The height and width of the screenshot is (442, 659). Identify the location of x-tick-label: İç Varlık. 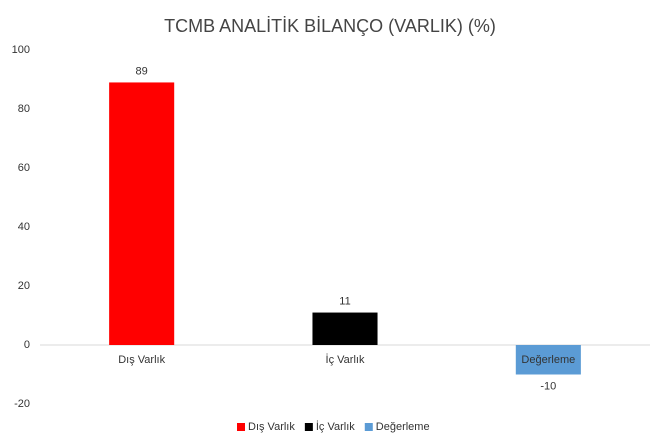
(345, 359).